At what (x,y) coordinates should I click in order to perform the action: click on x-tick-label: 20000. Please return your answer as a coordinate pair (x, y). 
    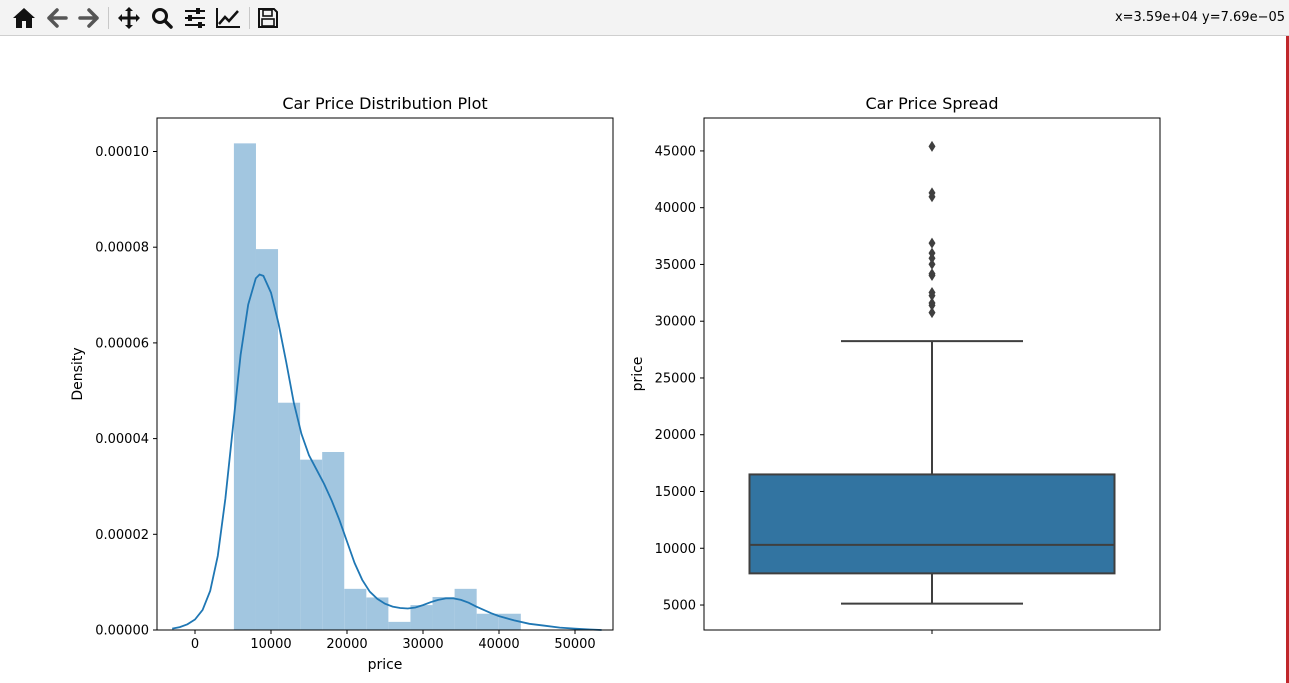
    Looking at the image, I should click on (346, 644).